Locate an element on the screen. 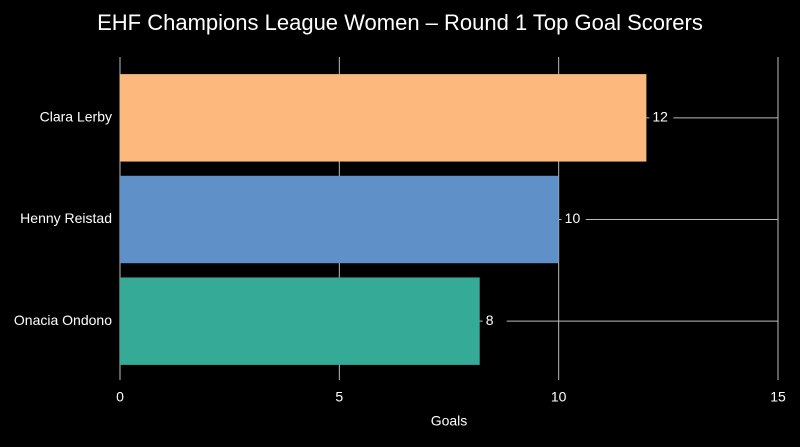 Image resolution: width=800 pixels, height=447 pixels. x-tick-label: 0 is located at coordinates (120, 397).